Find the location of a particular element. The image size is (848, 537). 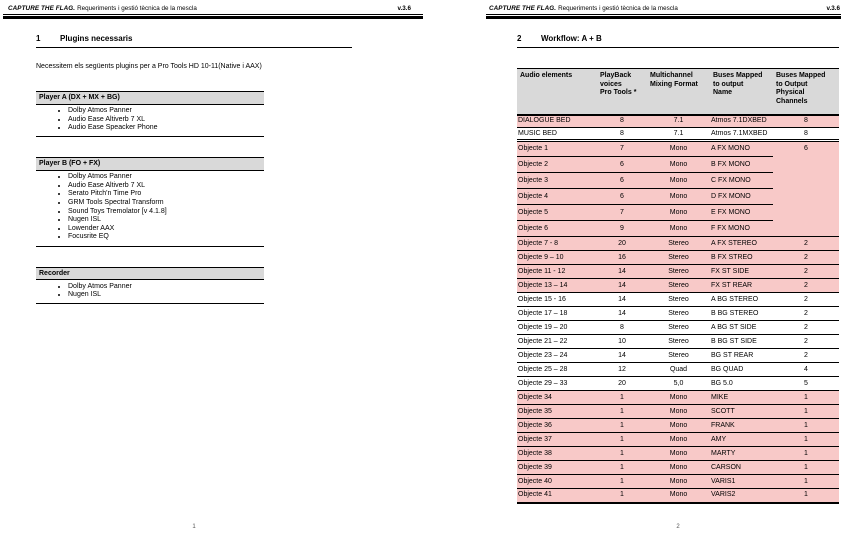

cell-bus: D FX MONO is located at coordinates (741, 196).